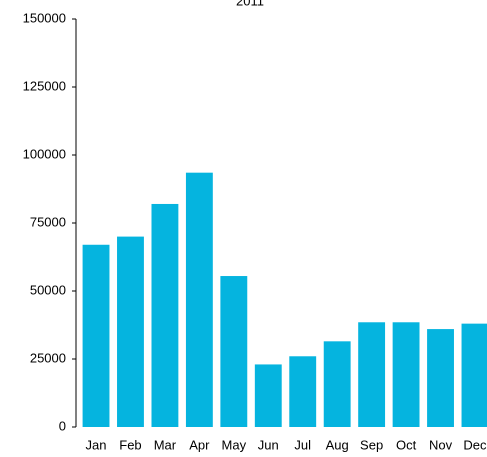  What do you see at coordinates (302, 444) in the screenshot?
I see `x-tick-label: Jul` at bounding box center [302, 444].